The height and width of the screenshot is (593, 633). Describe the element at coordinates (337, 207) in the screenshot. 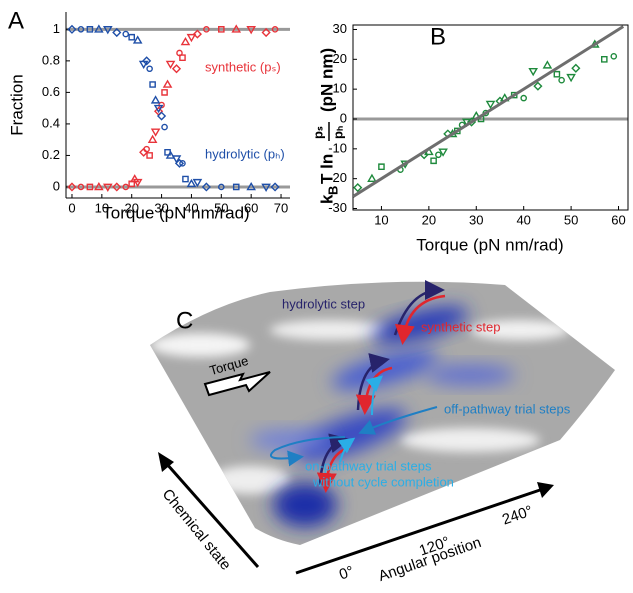

I see `y-tick-label: -30` at that location.